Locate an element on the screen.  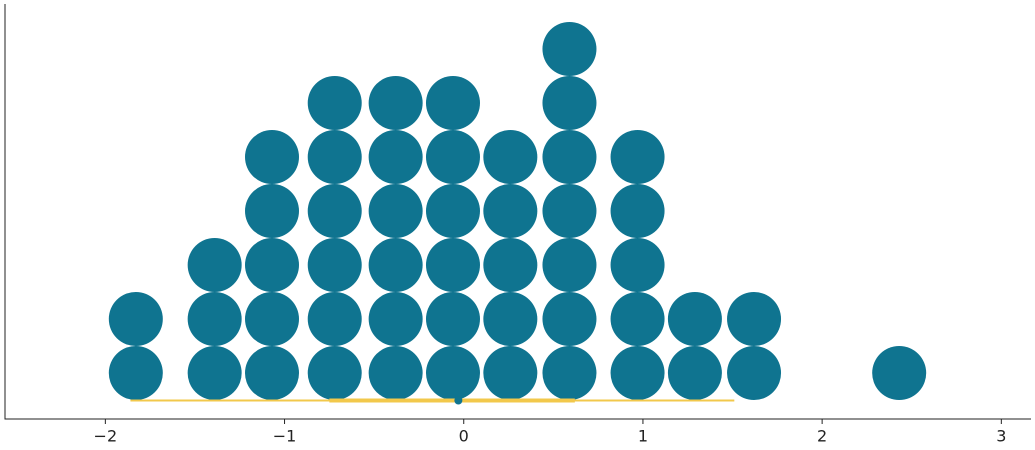
x-tick-label: 2 is located at coordinates (822, 436).